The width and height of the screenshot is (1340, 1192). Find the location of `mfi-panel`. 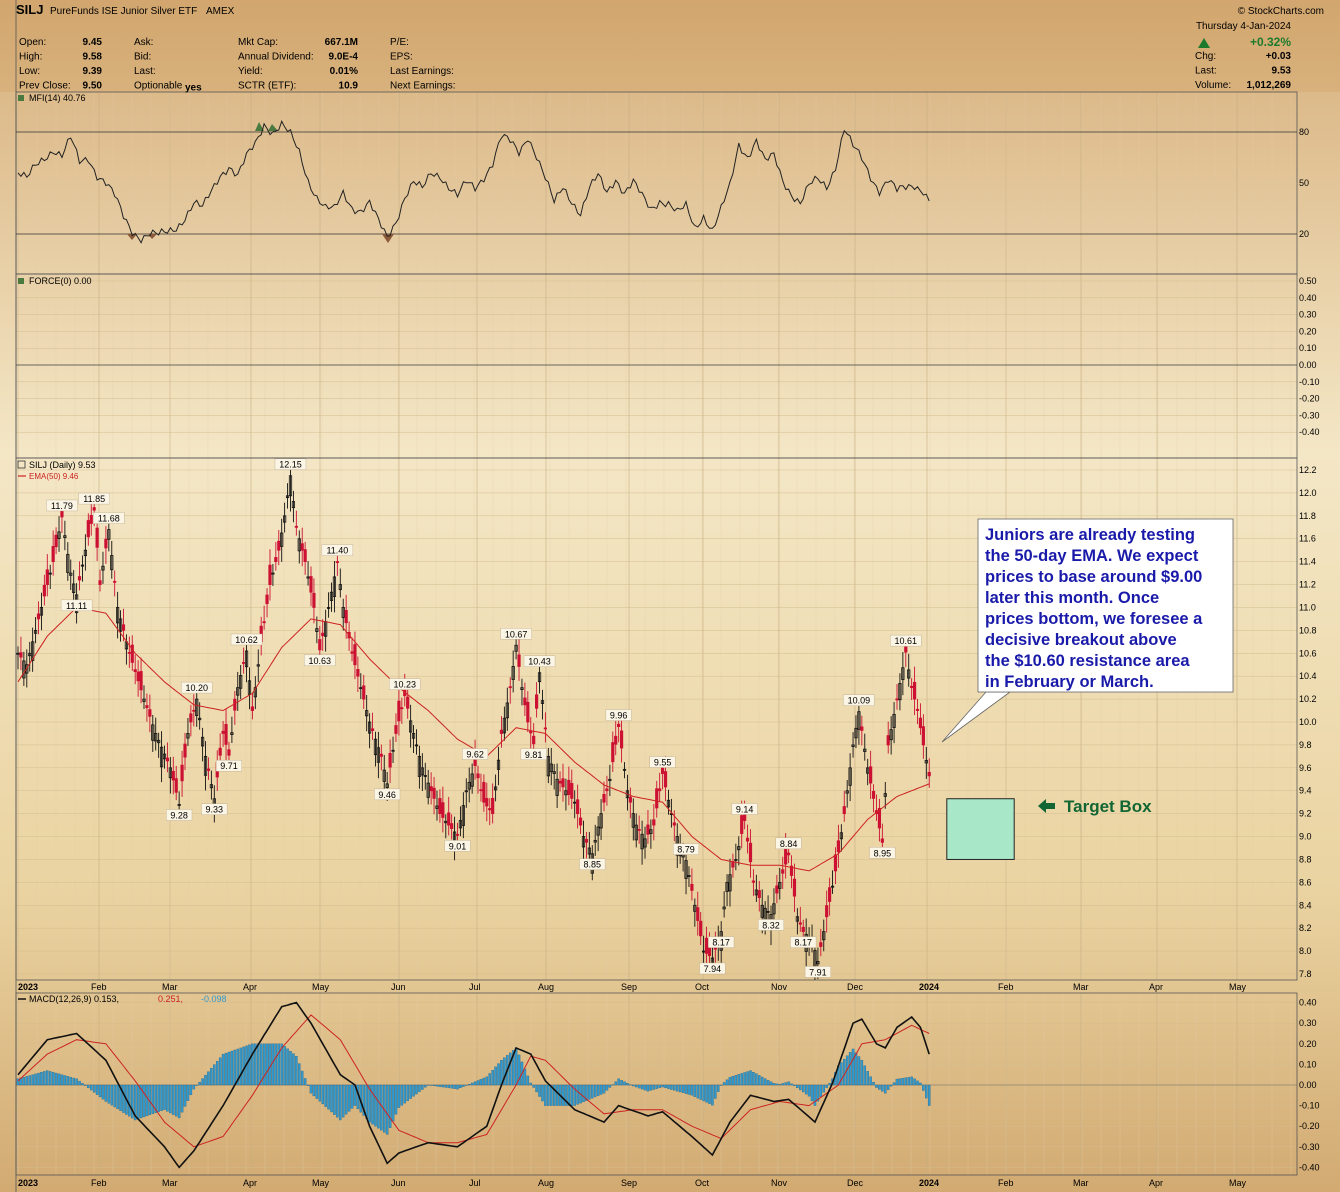

mfi-panel is located at coordinates (656, 182).